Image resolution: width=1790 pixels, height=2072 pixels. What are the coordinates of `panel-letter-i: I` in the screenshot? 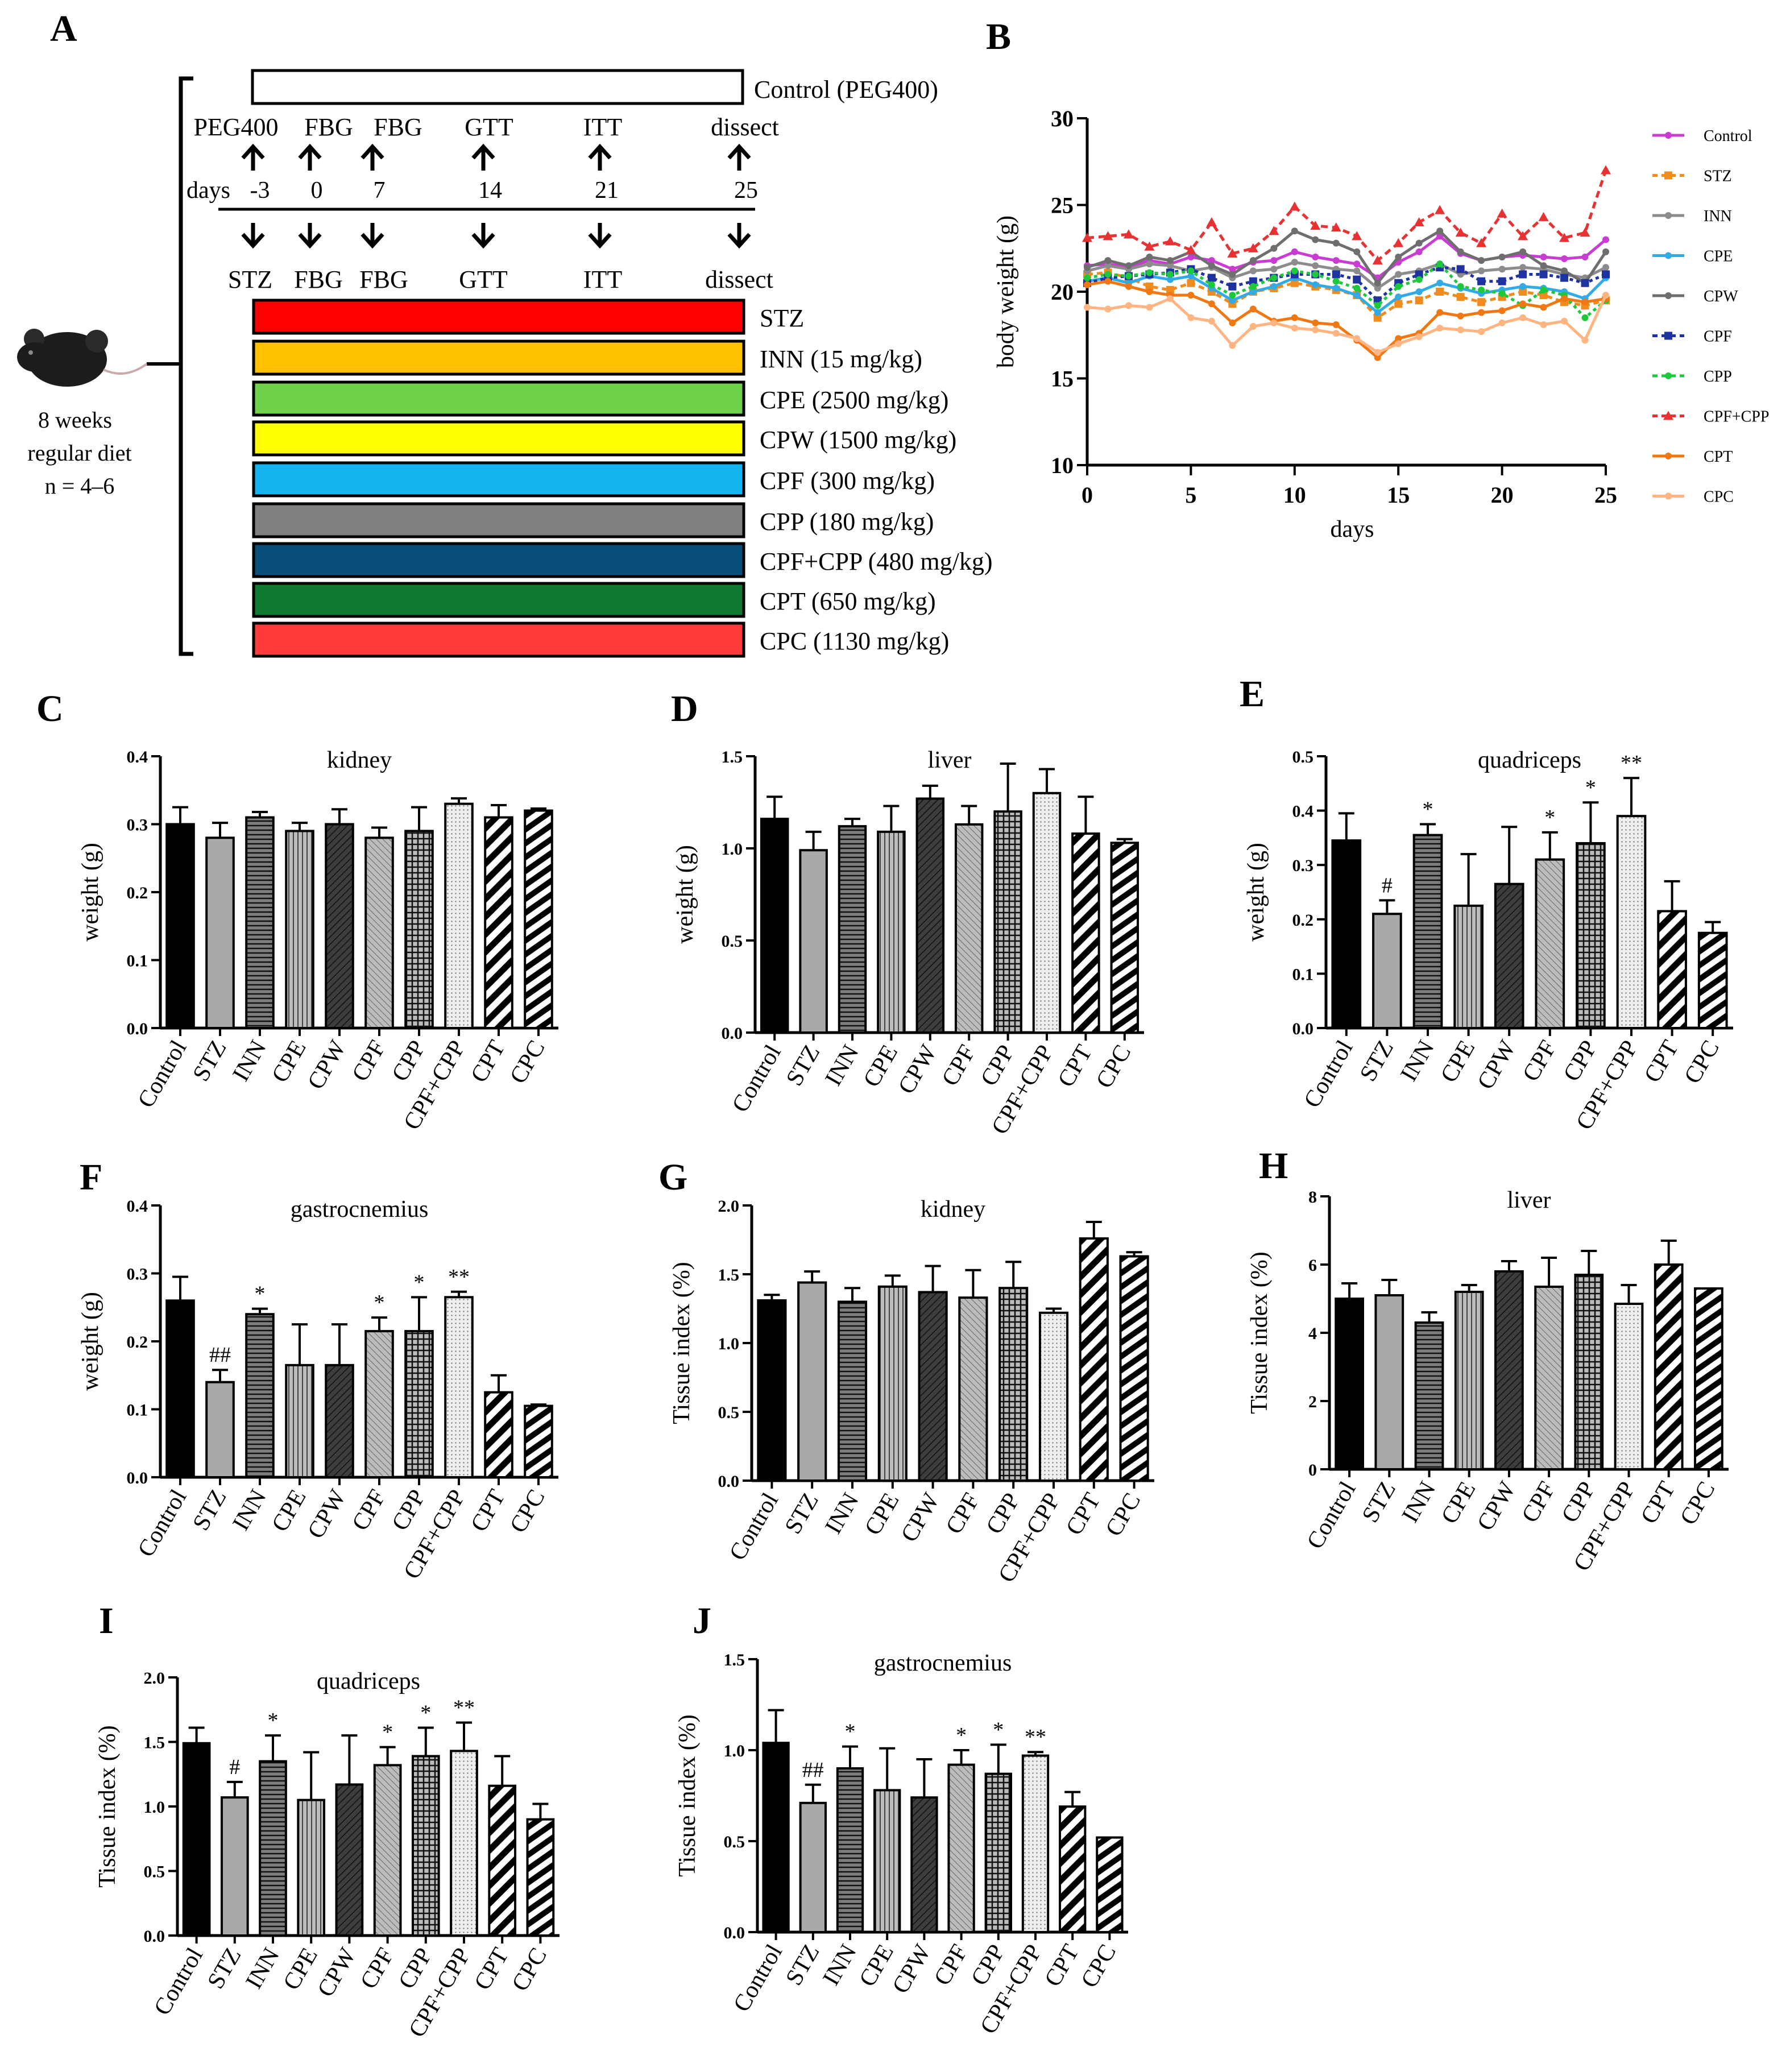 It's located at (106, 1621).